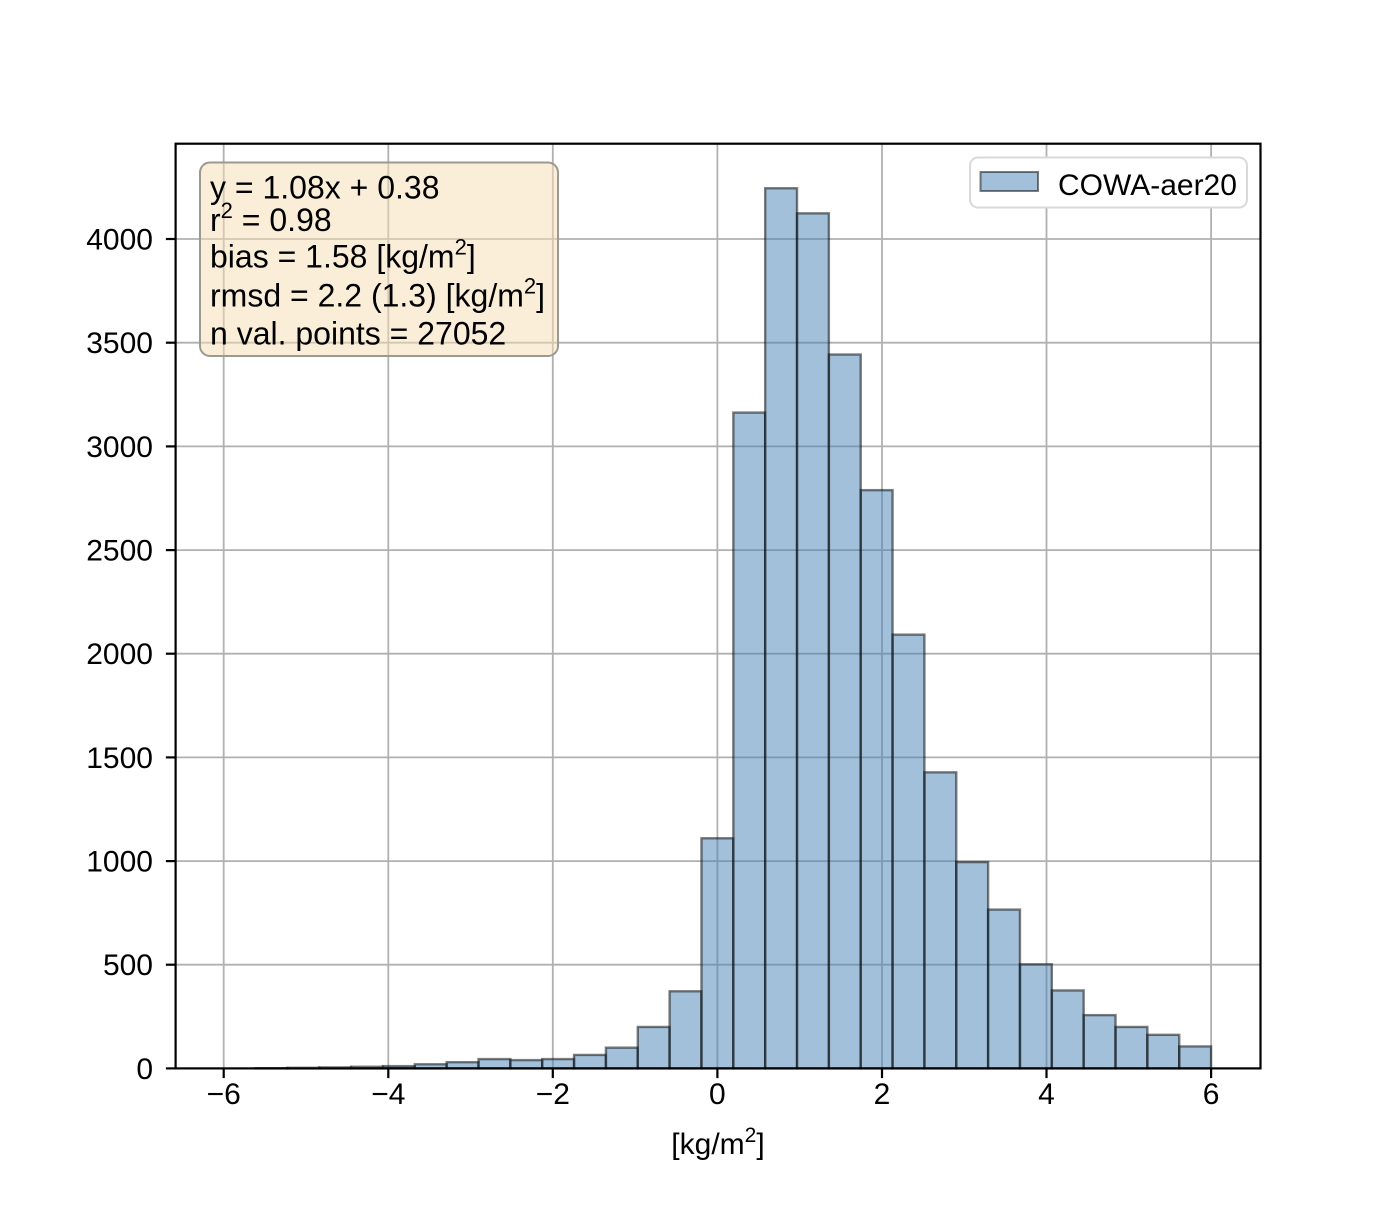  Describe the element at coordinates (224, 1094) in the screenshot. I see `svg-text: −6` at that location.